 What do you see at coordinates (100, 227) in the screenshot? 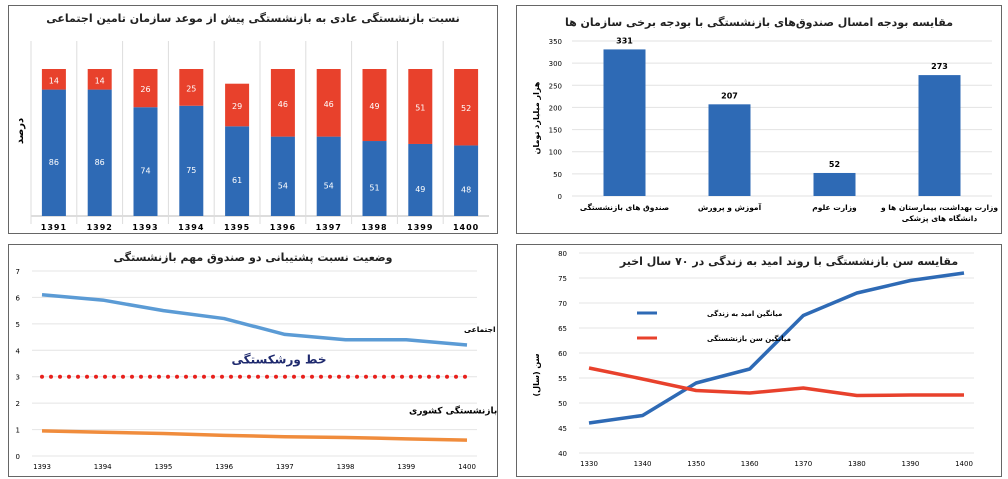
I see `x-tick-label: 1392` at bounding box center [100, 227].